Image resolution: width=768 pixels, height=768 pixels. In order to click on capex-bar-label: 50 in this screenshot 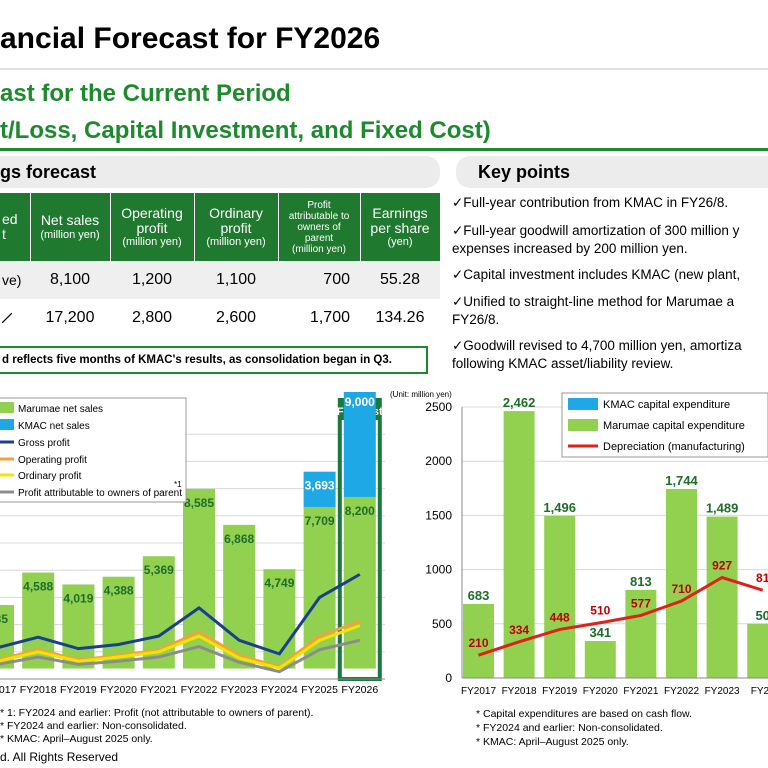, I will do `click(761, 615)`.